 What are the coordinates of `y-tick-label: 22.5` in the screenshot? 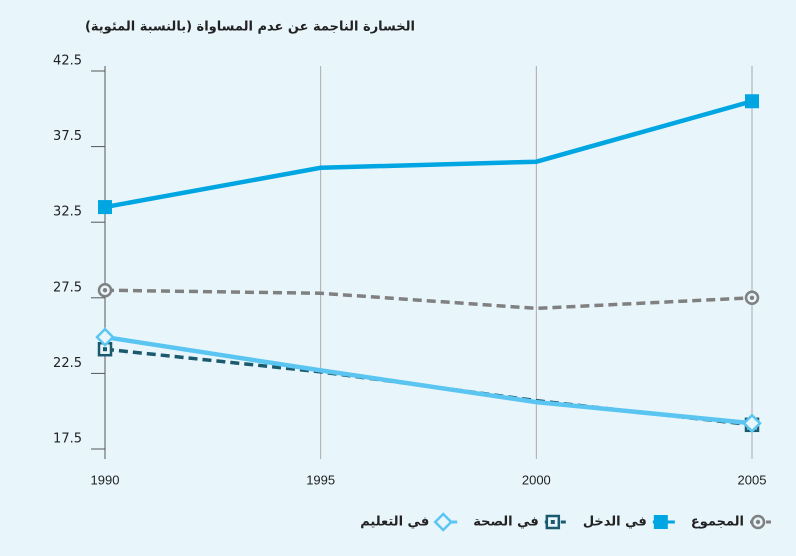 It's located at (67, 363).